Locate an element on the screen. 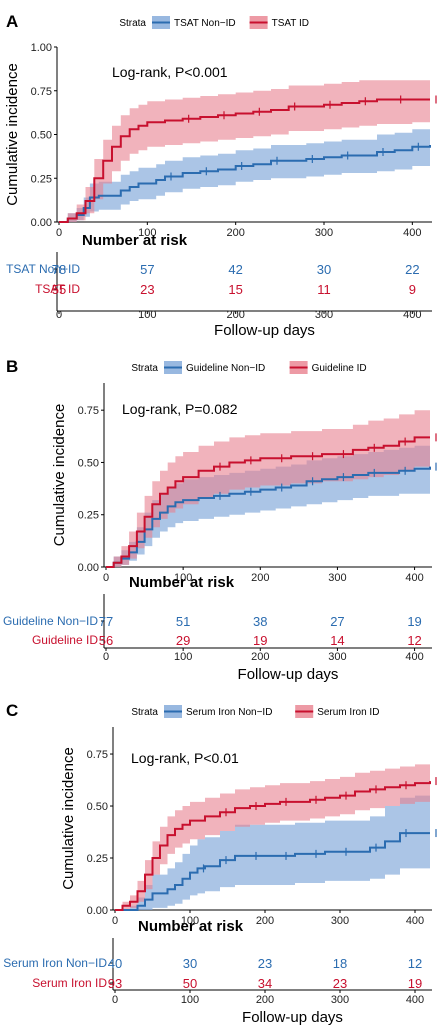 The image size is (442, 1034). risk-count: 27 is located at coordinates (337, 621).